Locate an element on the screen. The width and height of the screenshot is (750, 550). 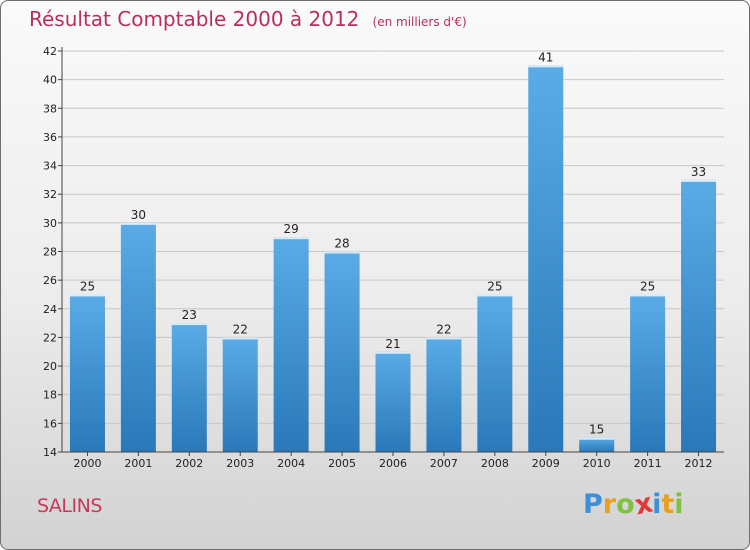
y-tick-label: 28 is located at coordinates (50, 252).